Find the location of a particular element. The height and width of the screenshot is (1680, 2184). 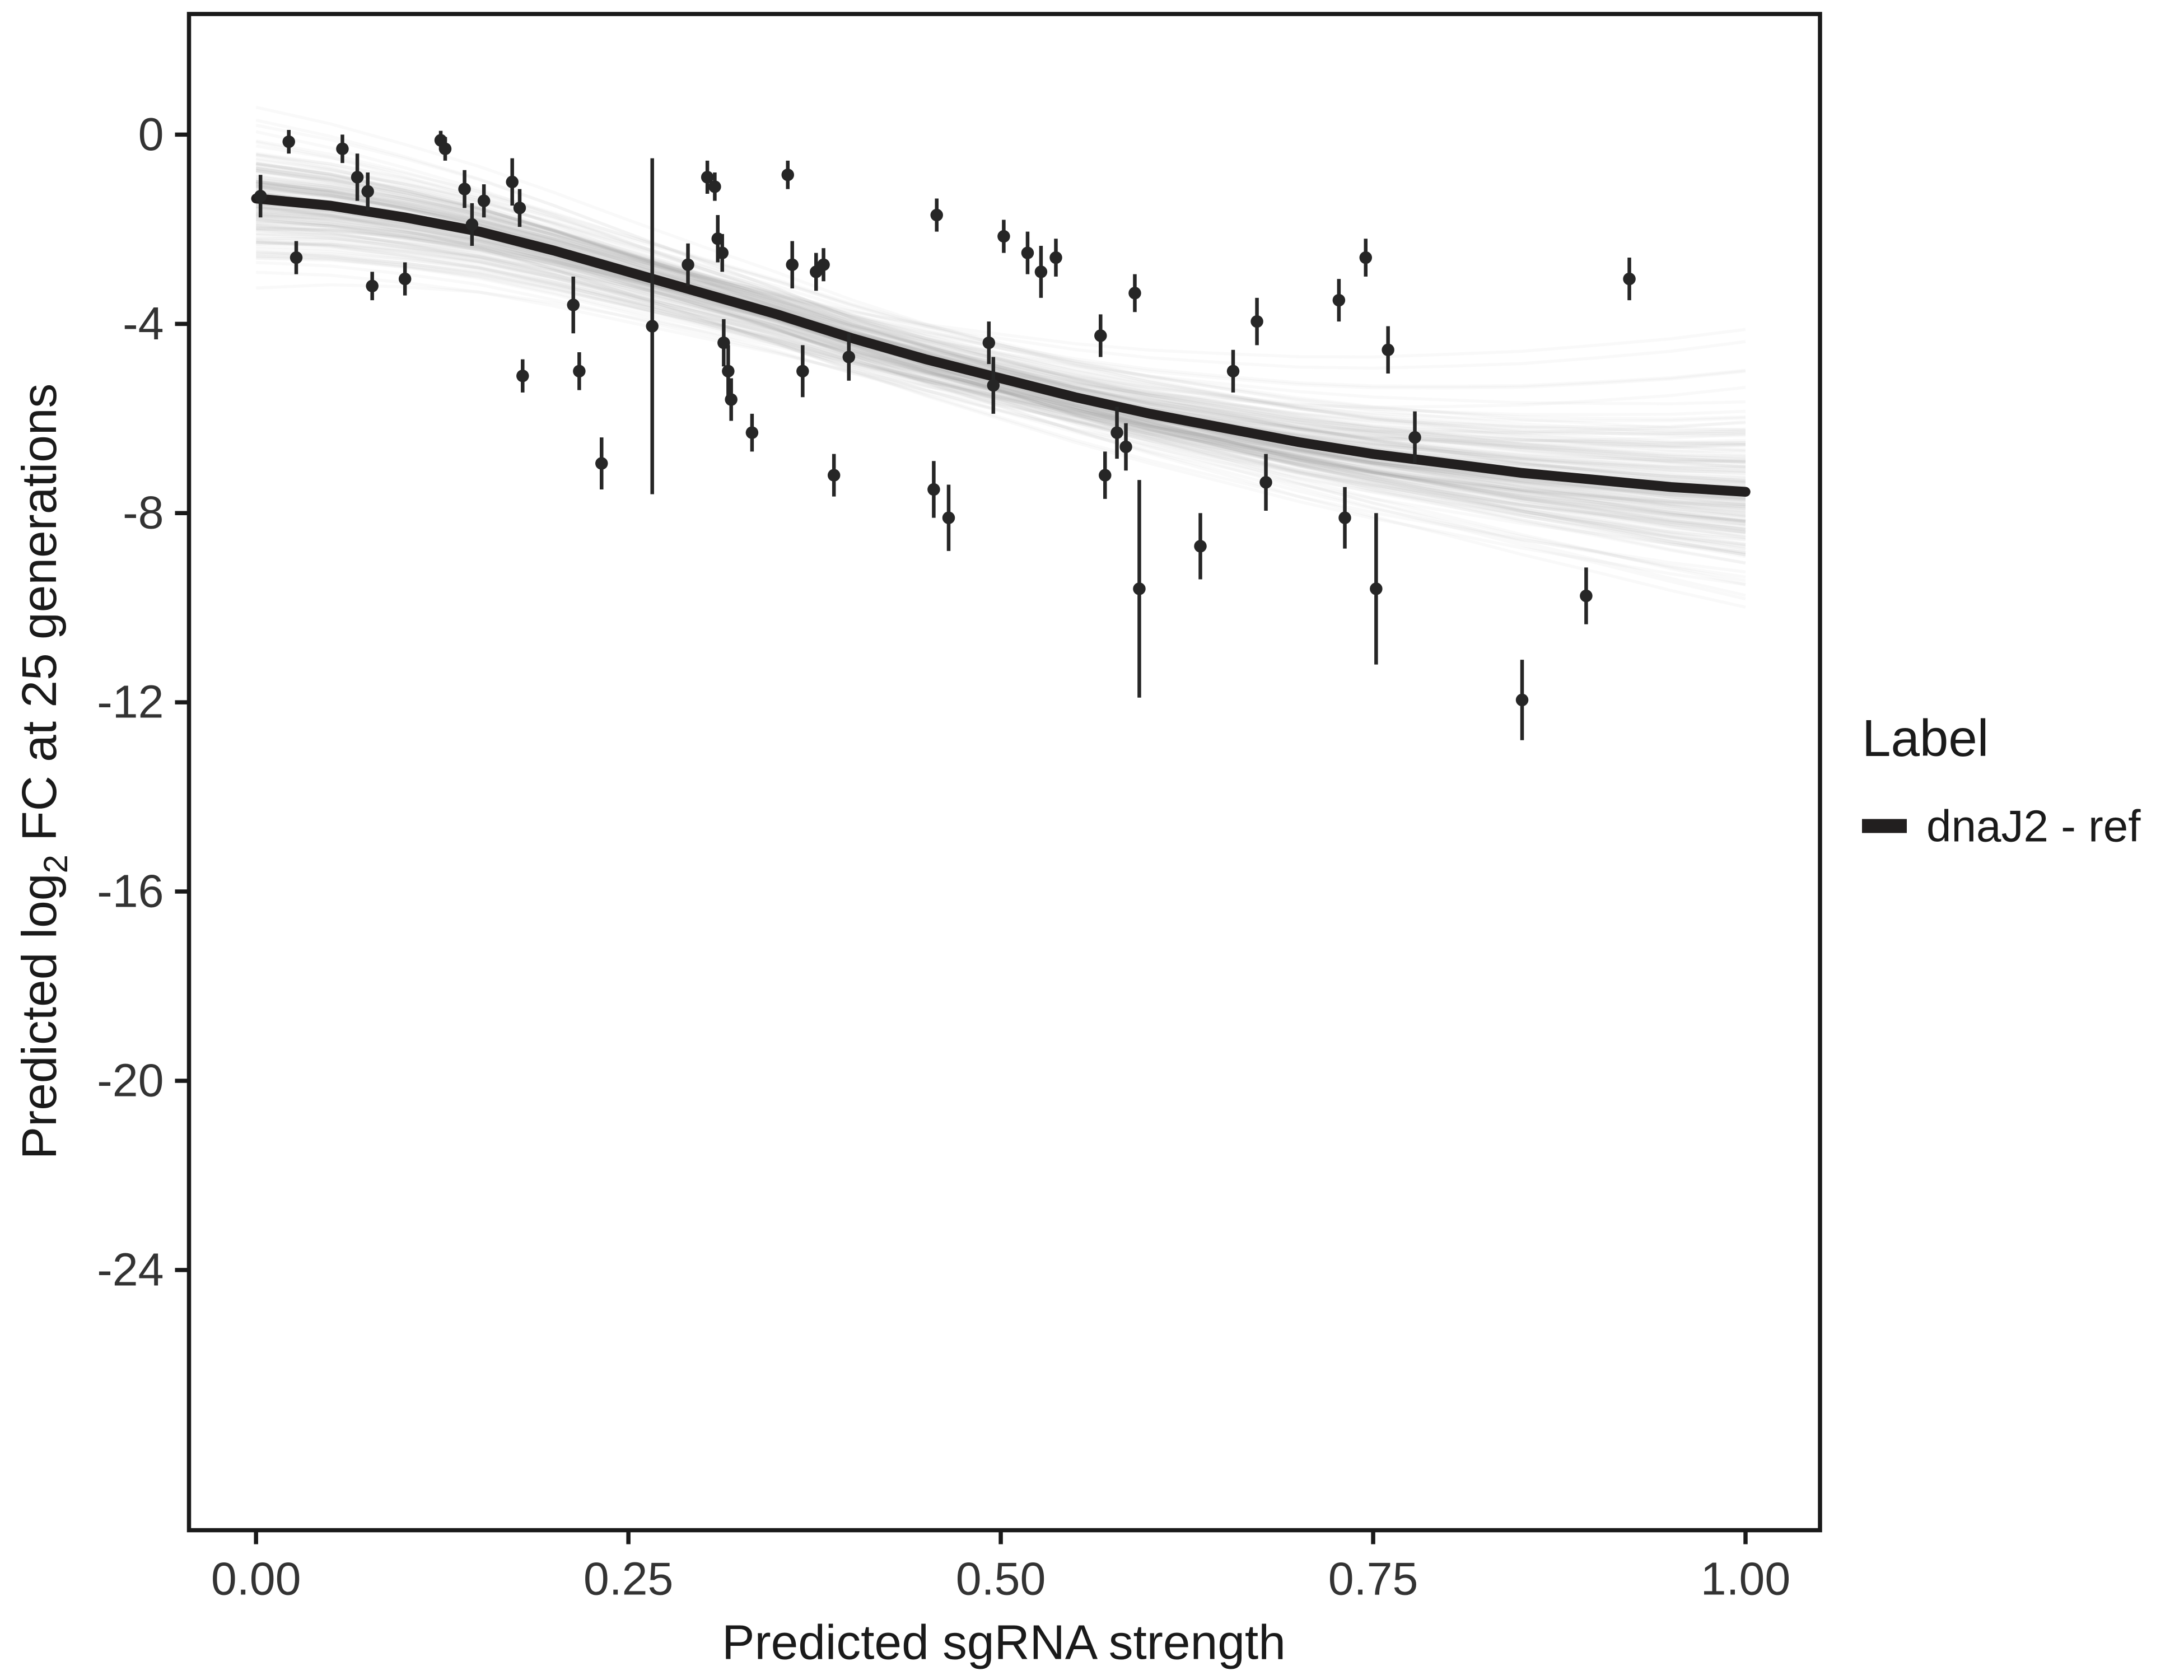

y-axis: 0 -4 -8 -12 -16 -20 -24 is located at coordinates (143, 702).